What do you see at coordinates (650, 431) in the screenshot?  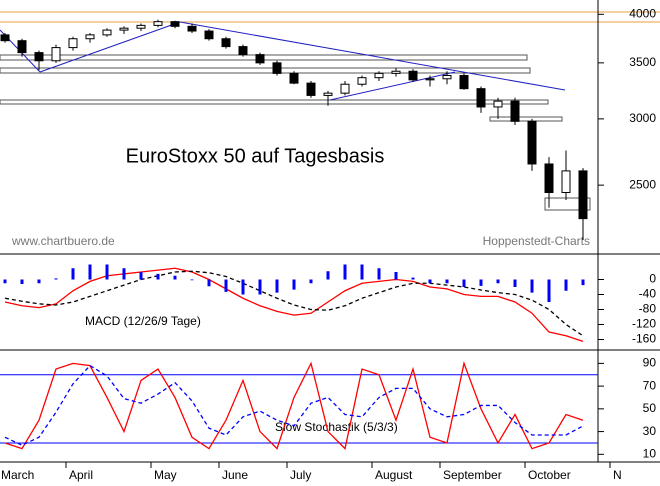 I see `y-tick-label: 30` at bounding box center [650, 431].